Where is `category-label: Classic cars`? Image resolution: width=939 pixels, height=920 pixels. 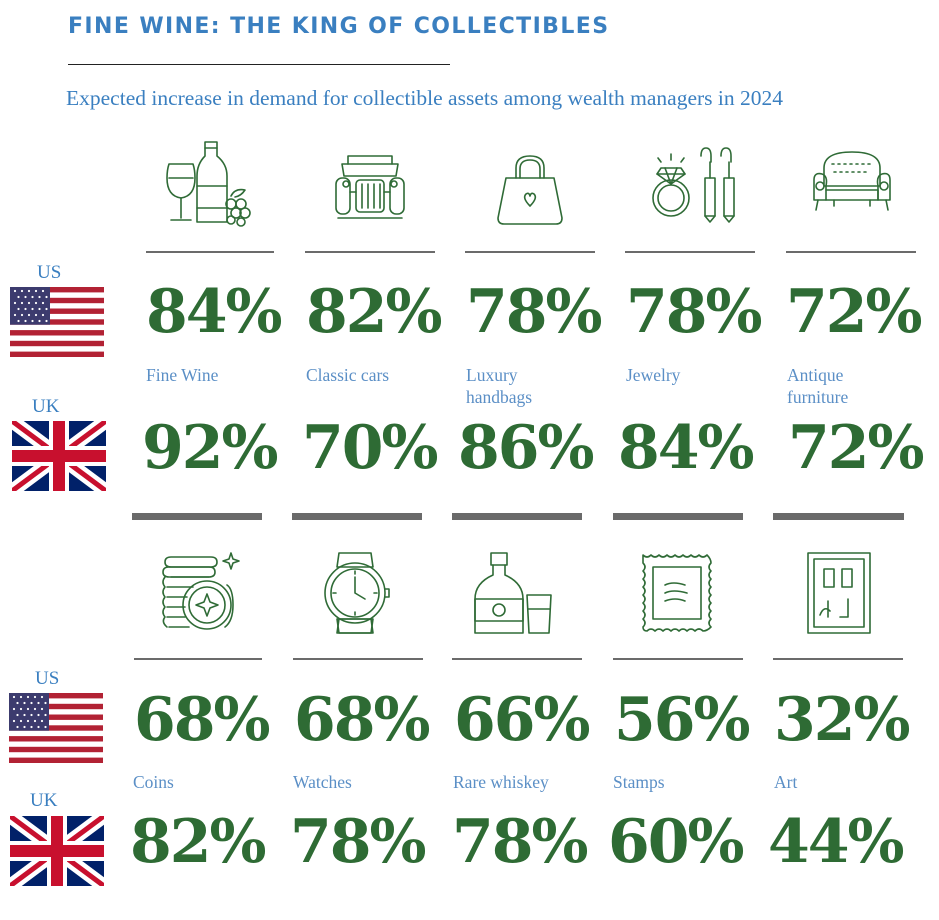 category-label: Classic cars is located at coordinates (348, 375).